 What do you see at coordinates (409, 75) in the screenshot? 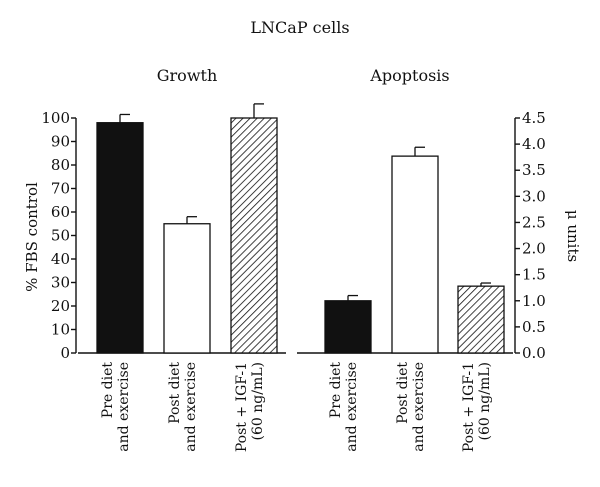
I see `panel-title-apoptosis: Apoptosis` at bounding box center [409, 75].